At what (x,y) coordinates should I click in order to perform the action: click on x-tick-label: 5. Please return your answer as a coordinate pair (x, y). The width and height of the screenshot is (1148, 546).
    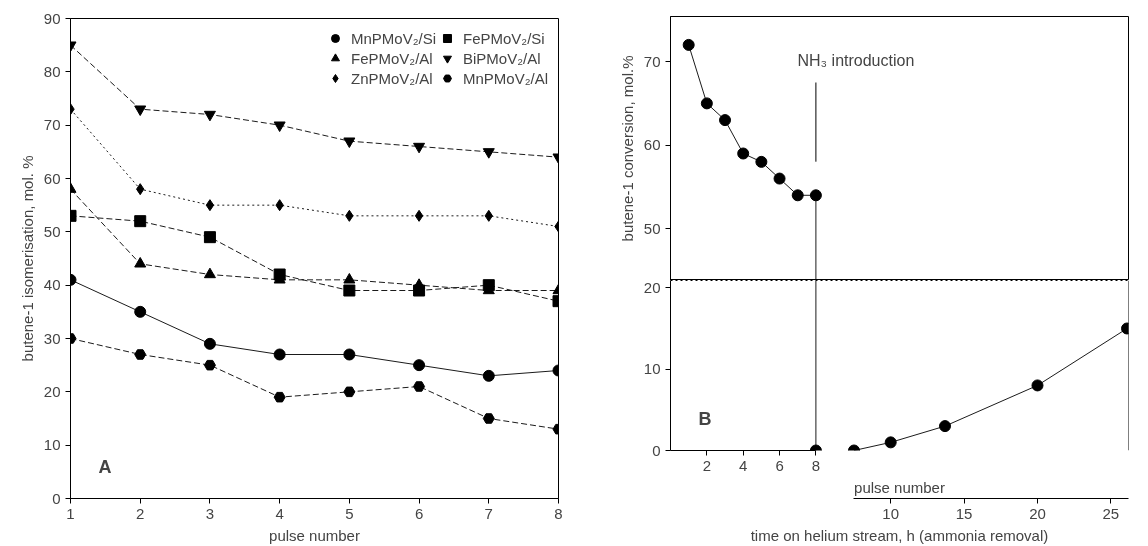
    Looking at the image, I should click on (349, 513).